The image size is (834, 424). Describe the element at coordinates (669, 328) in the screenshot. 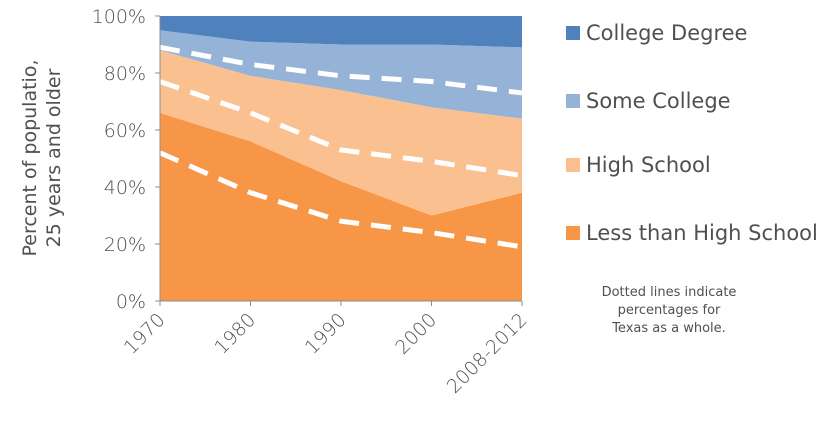

I see `annotation-line: Texas as a whole.` at that location.